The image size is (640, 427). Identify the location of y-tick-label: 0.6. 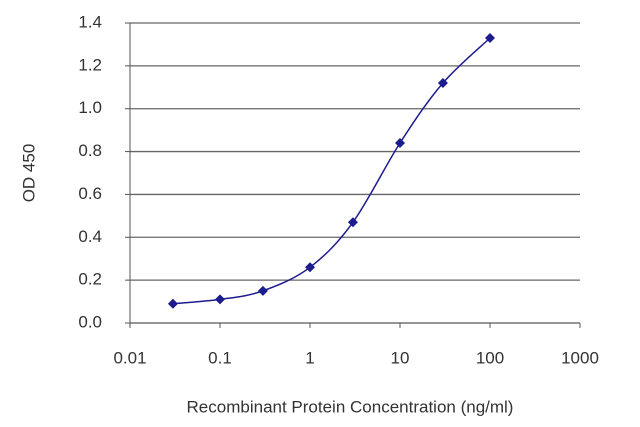
(90, 193).